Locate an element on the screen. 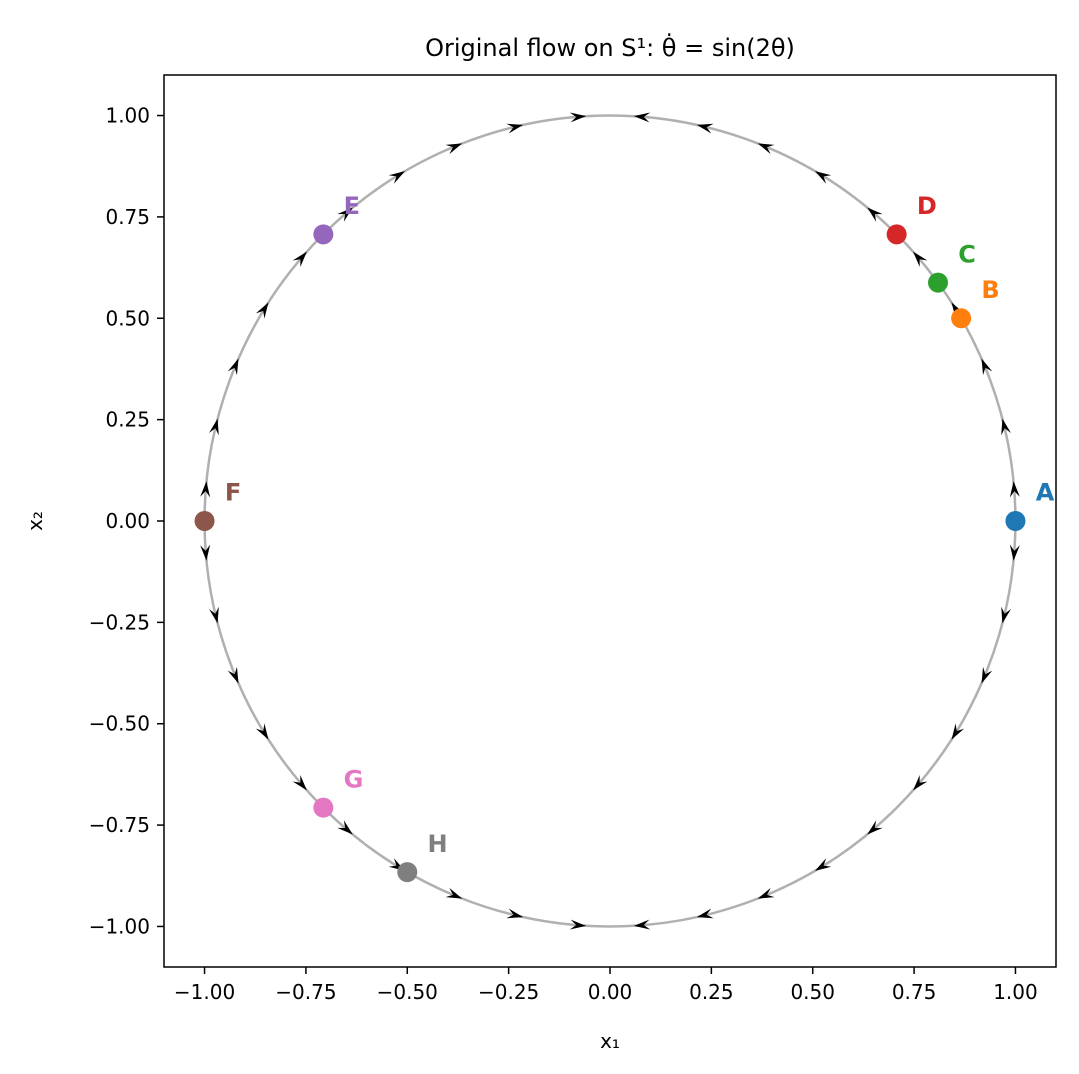  x-tick-label: 1.00 is located at coordinates (1015, 992).